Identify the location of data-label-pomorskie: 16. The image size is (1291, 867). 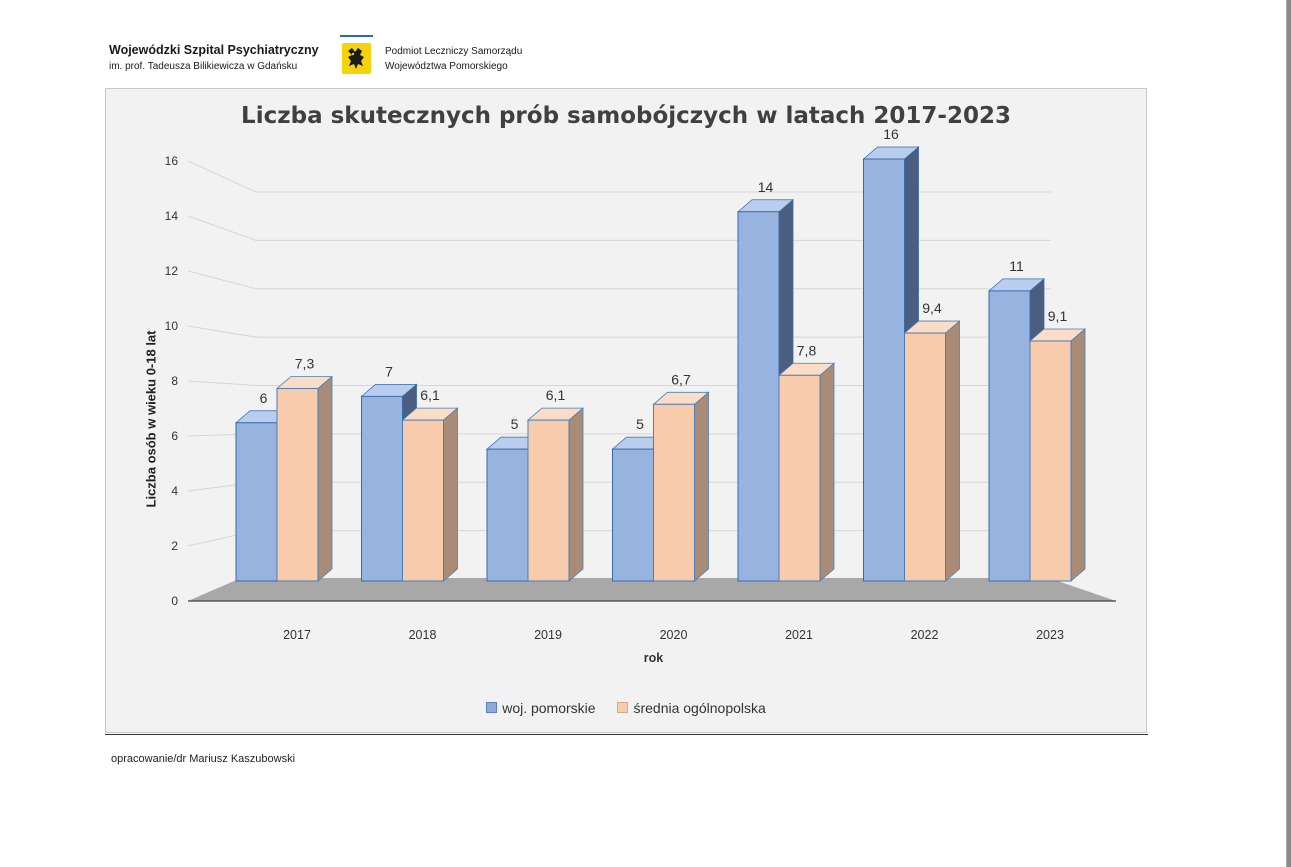
(891, 134).